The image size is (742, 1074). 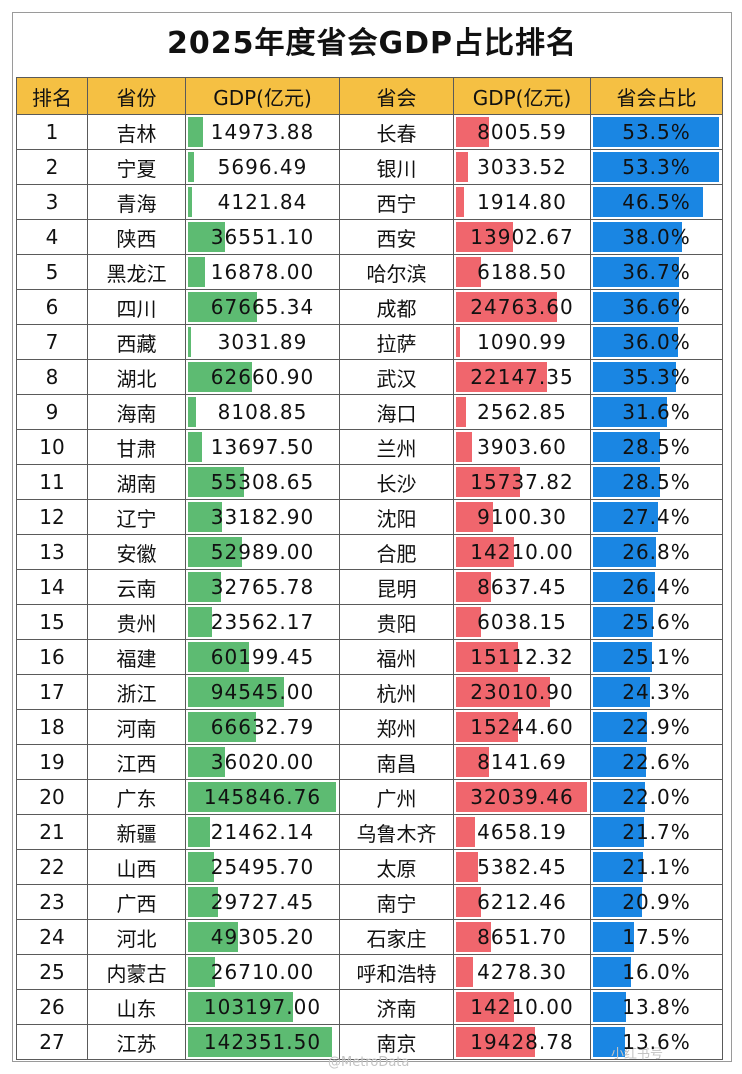 I want to click on capital-gdp-cell: 1914.80, so click(x=522, y=202).